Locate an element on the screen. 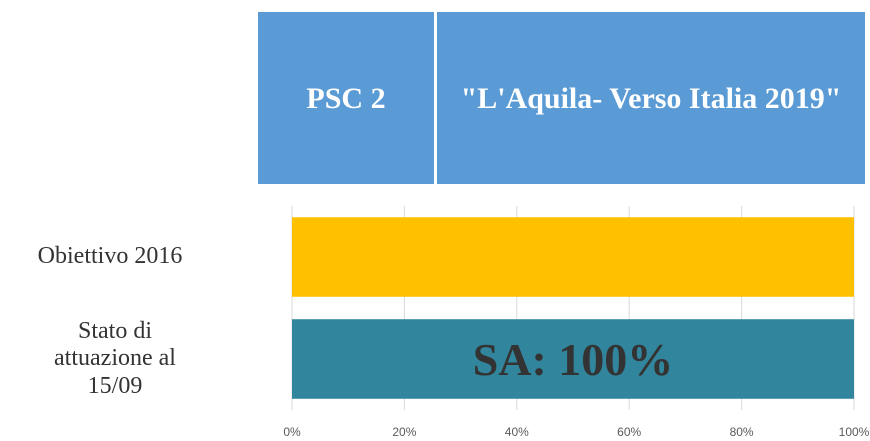  x-tick-label: 100% is located at coordinates (854, 432).